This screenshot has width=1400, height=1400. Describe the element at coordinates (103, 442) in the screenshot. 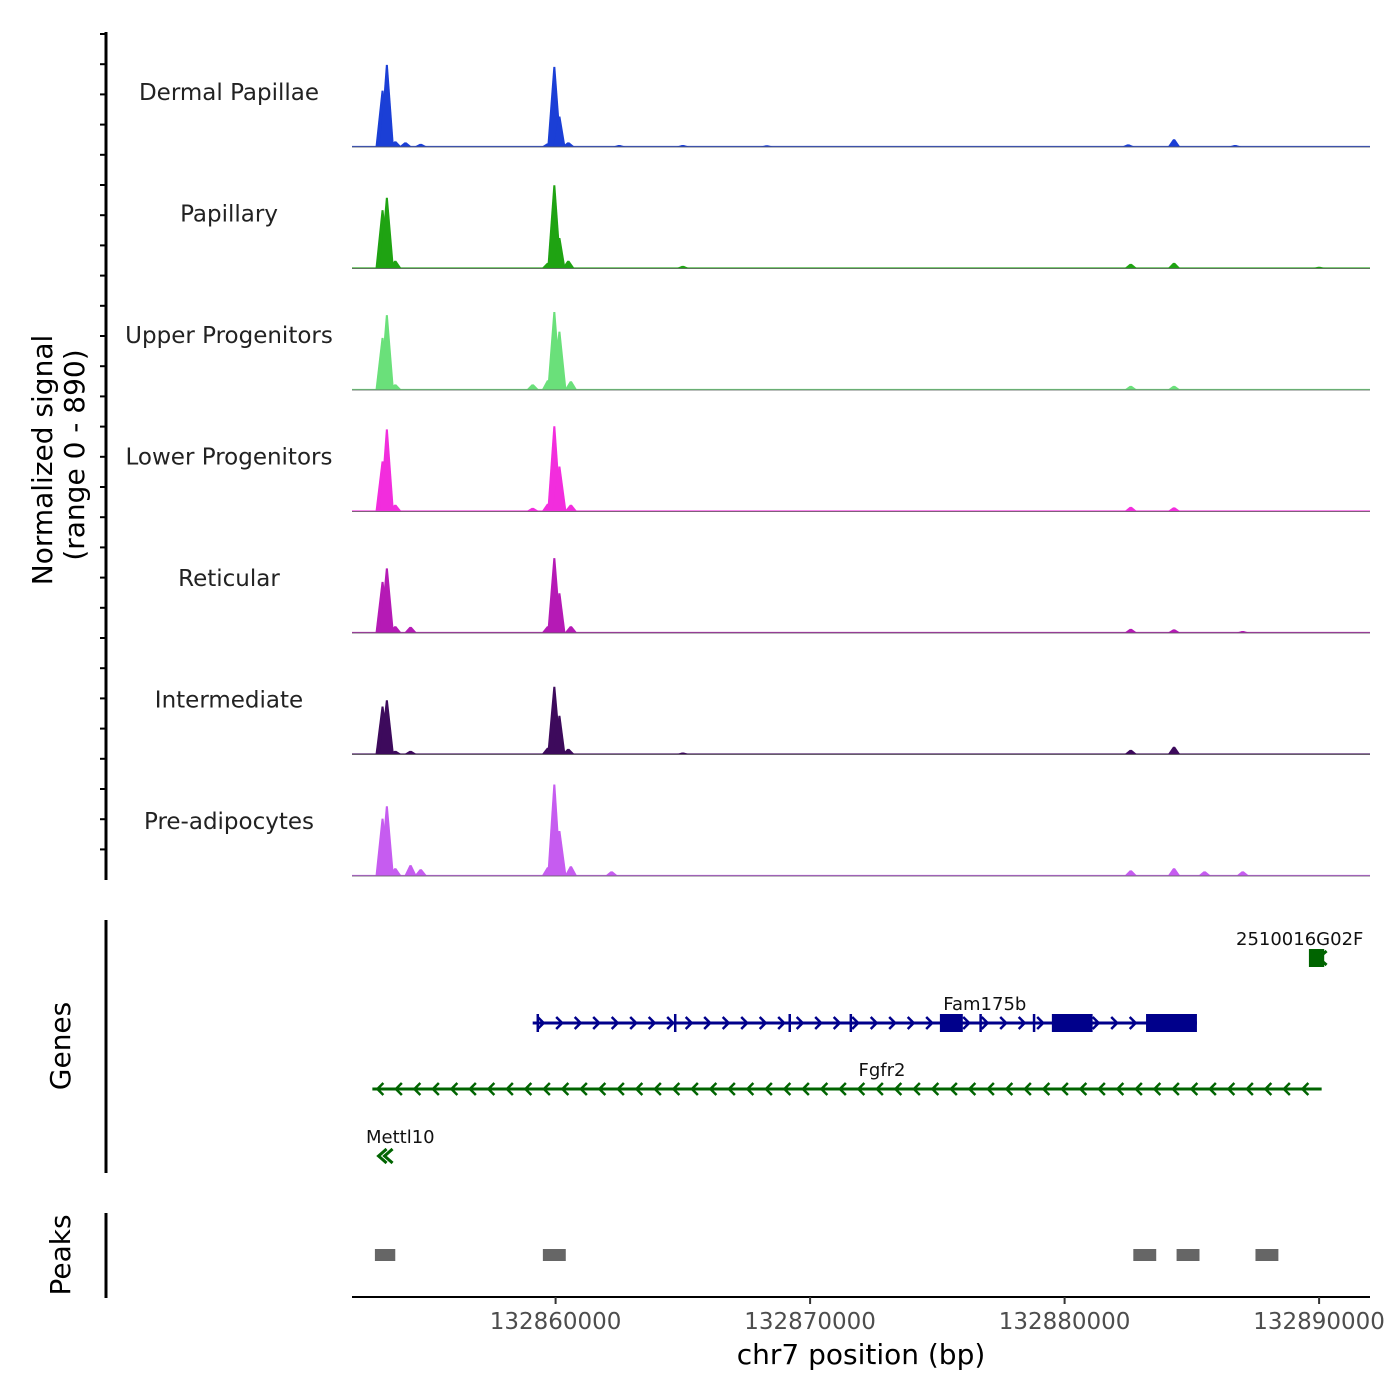

I see `coverage-y-ticks` at that location.